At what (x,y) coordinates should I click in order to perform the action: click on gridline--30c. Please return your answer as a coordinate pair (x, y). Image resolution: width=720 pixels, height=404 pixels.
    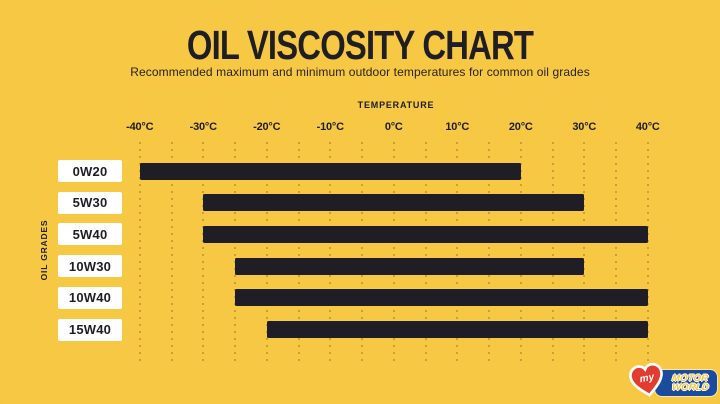
    Looking at the image, I should click on (203, 252).